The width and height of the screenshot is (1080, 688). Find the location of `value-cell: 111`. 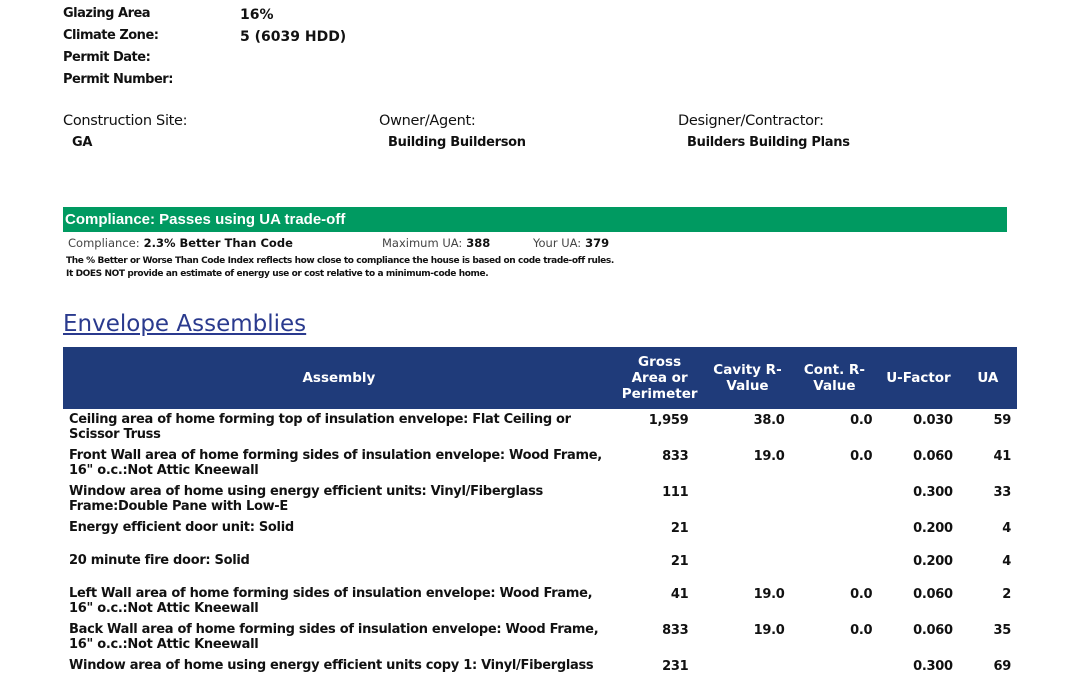

value-cell: 111 is located at coordinates (675, 492).